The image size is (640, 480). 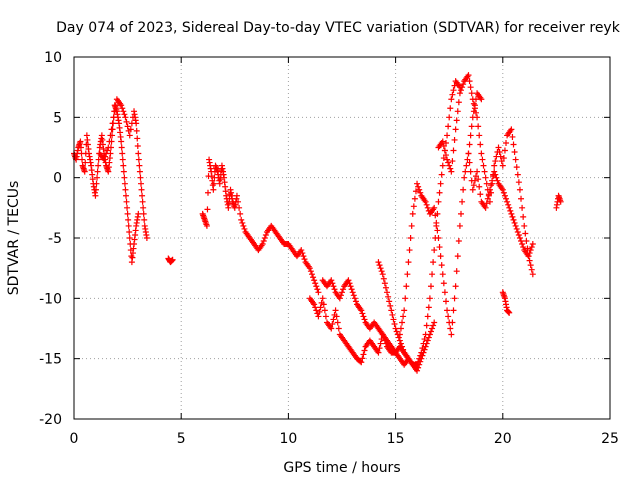 I want to click on y-tick-label: 5, so click(x=57, y=118).